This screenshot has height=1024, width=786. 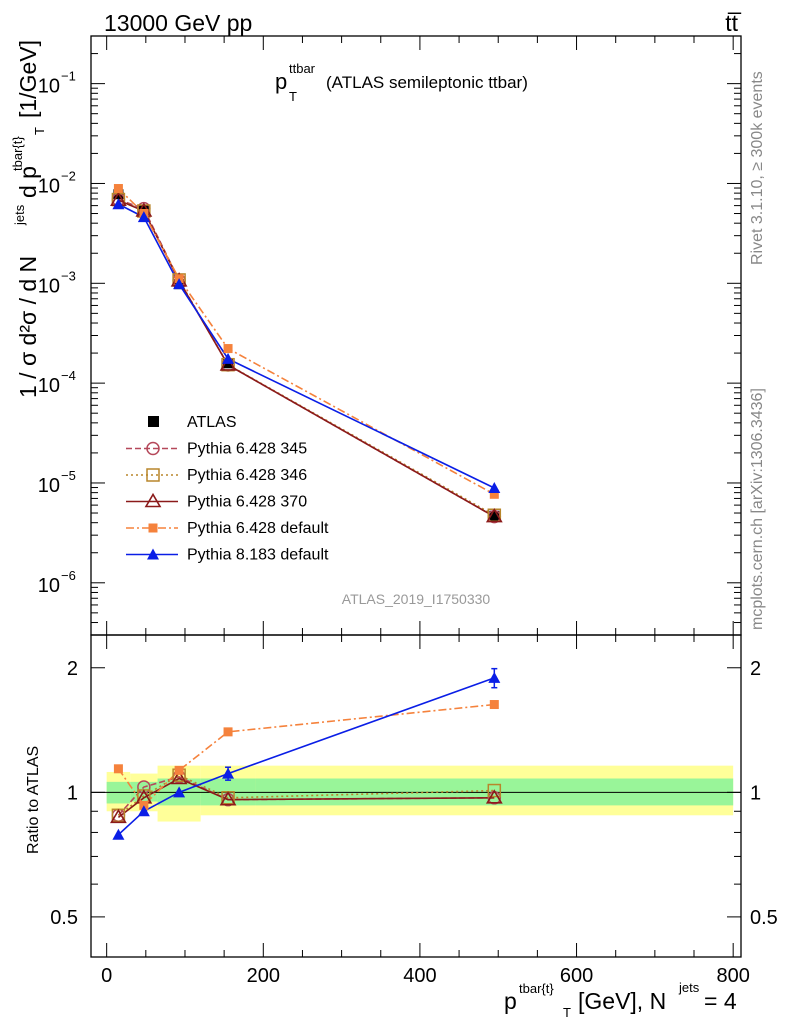 I want to click on x-tick-label: 600, so click(x=576, y=976).